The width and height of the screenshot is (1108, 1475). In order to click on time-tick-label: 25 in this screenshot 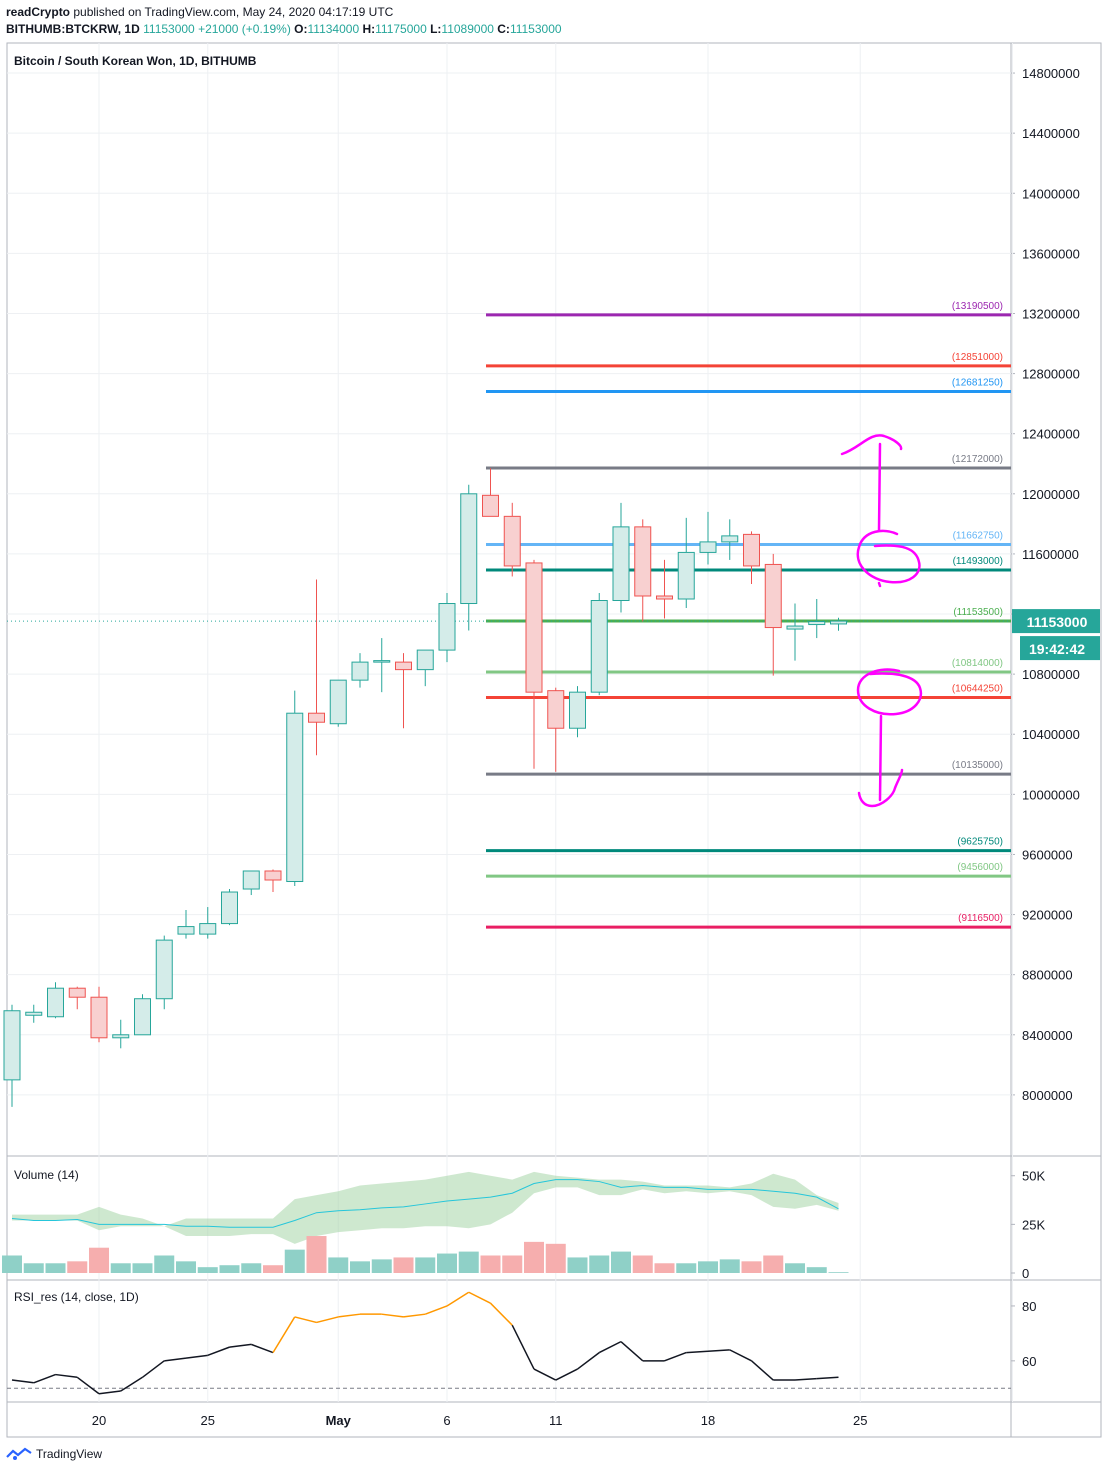, I will do `click(860, 1420)`.